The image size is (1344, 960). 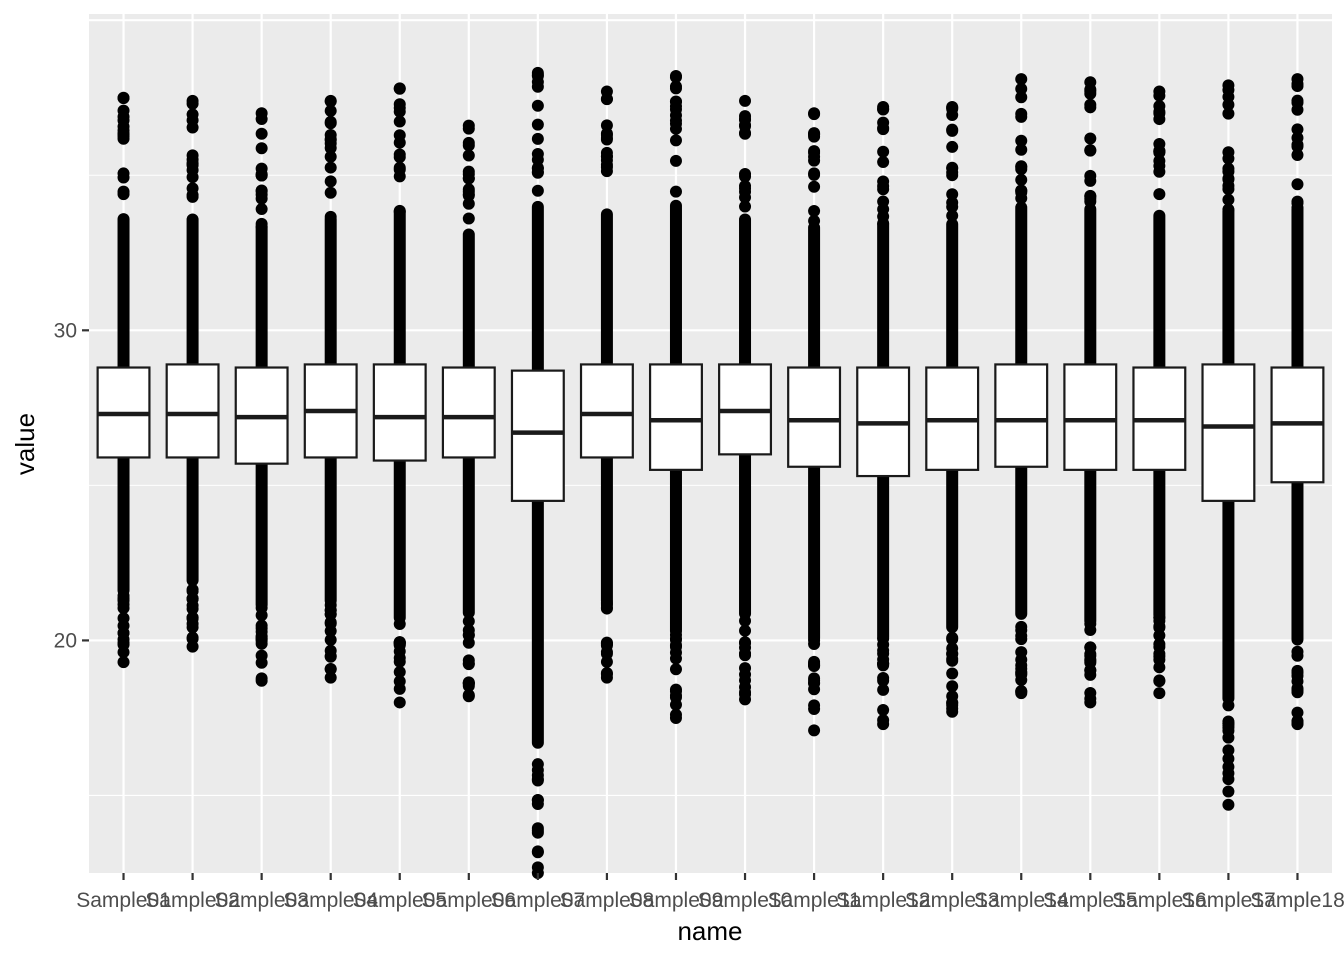 What do you see at coordinates (1297, 900) in the screenshot?
I see `x-tick-label-Sample18: Sample18` at bounding box center [1297, 900].